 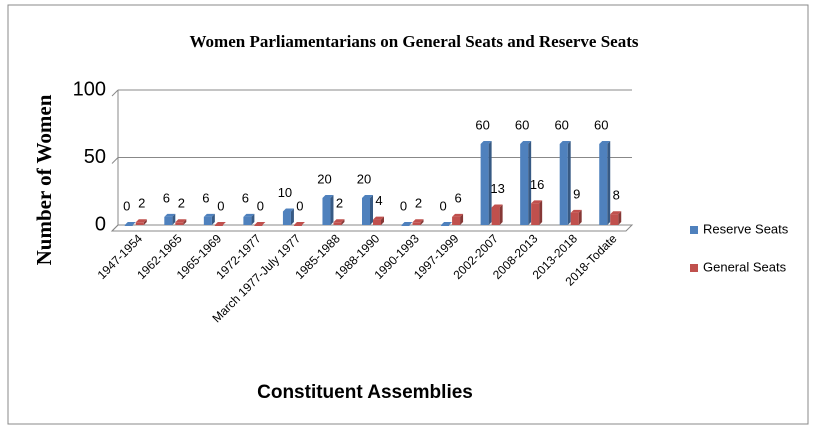 I want to click on floor, so click(x=372, y=228).